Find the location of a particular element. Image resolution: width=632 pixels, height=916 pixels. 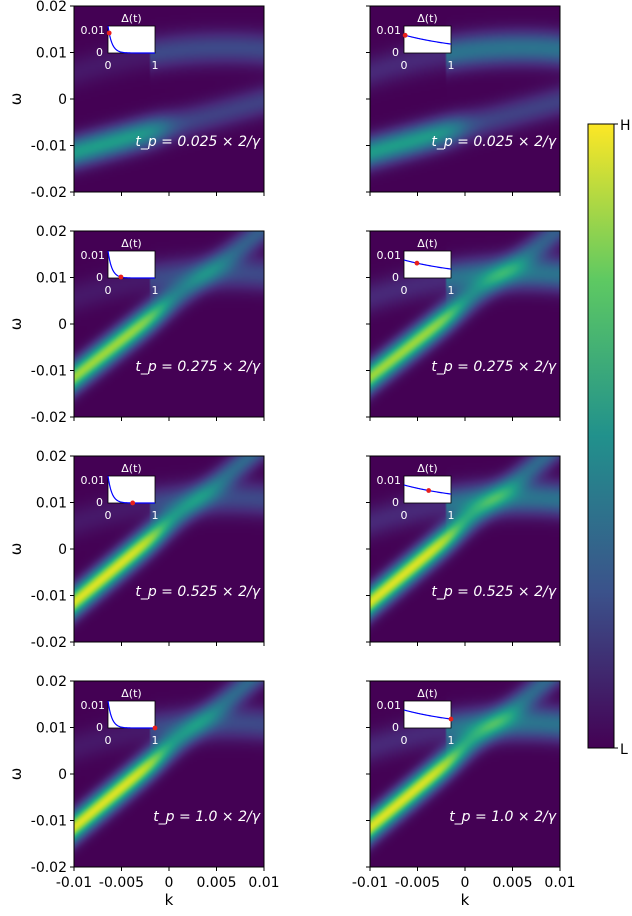

colorbar: H L is located at coordinates (609, 438).